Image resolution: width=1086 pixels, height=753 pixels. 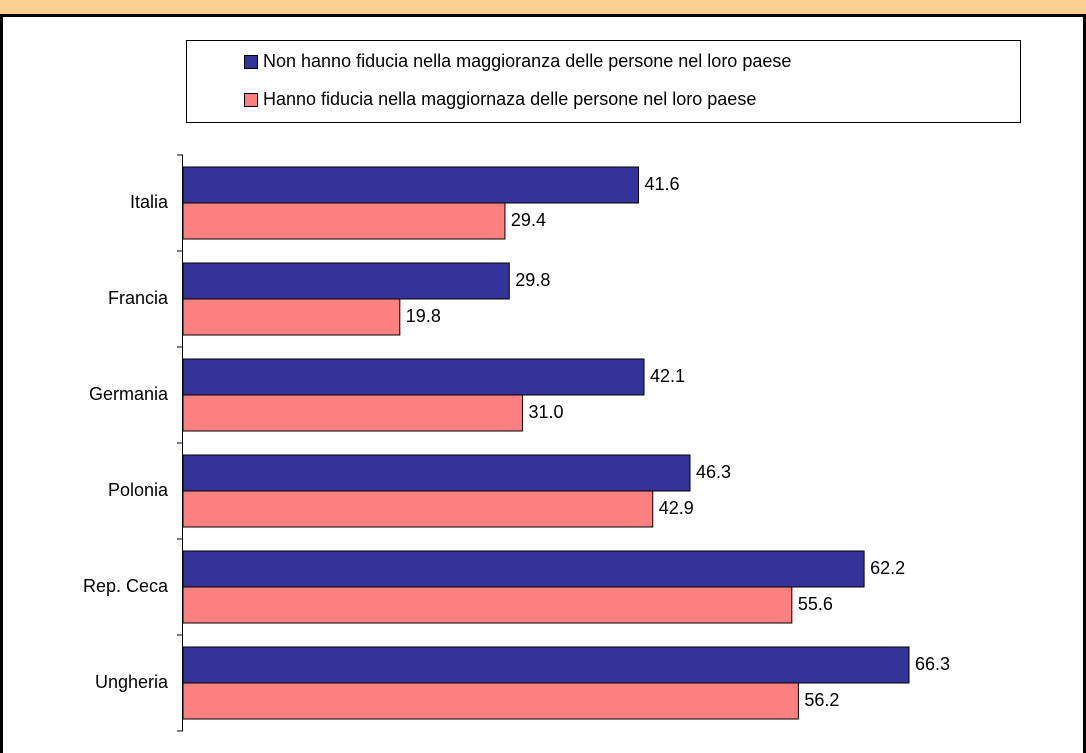 What do you see at coordinates (132, 682) in the screenshot?
I see `y-tick-label: Ungheria` at bounding box center [132, 682].